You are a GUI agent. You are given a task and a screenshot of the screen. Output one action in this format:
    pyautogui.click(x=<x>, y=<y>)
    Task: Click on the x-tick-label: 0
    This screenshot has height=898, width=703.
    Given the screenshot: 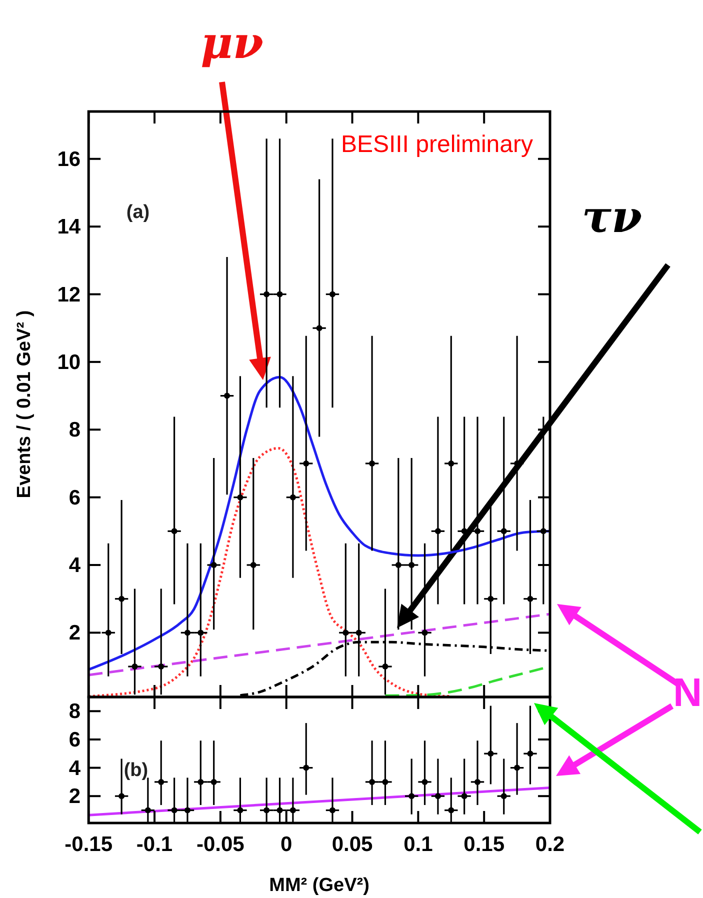 What is the action you would take?
    pyautogui.click(x=286, y=844)
    